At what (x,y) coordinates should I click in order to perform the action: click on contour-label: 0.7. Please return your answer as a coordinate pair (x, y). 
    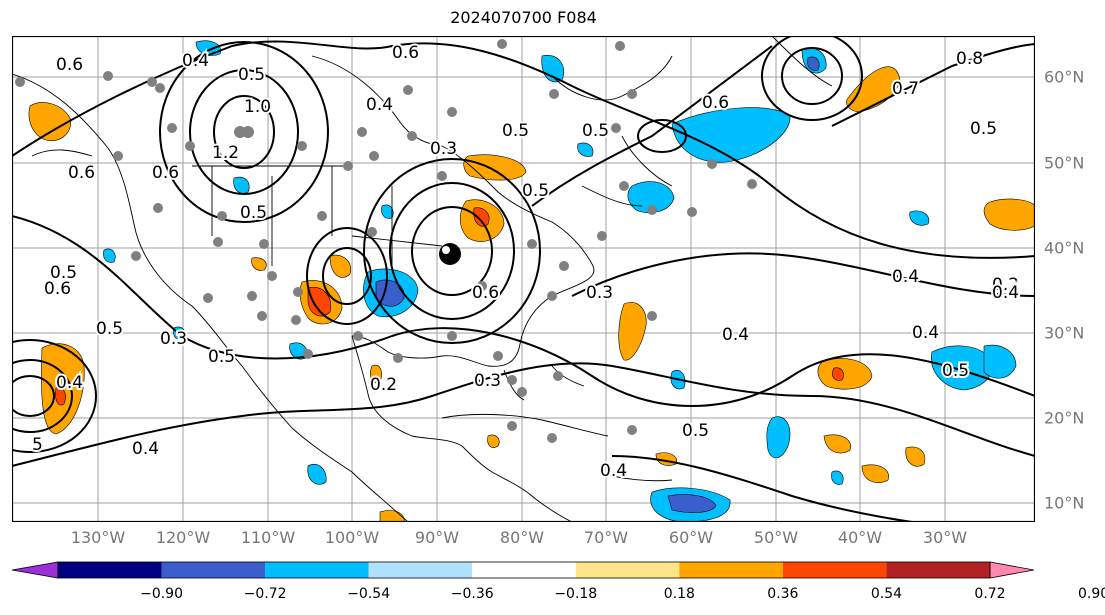
    Looking at the image, I should click on (905, 89).